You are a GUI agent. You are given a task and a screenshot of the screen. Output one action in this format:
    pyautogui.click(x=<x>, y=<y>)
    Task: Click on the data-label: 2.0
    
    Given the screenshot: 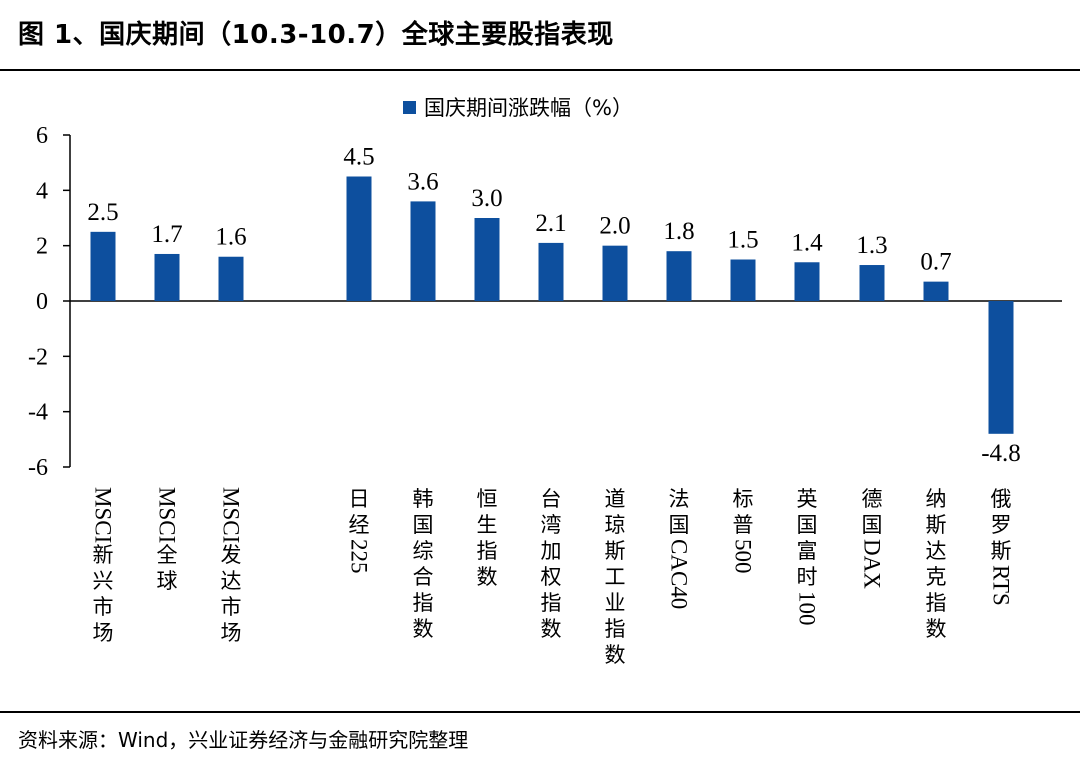 What is the action you would take?
    pyautogui.click(x=614, y=226)
    